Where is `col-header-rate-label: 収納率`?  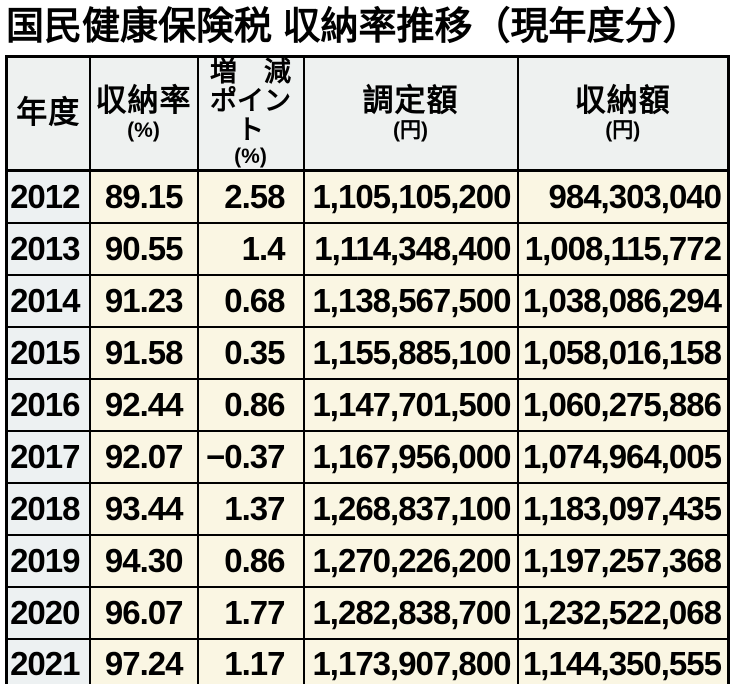
col-header-rate-label: 収納率 is located at coordinates (143, 100).